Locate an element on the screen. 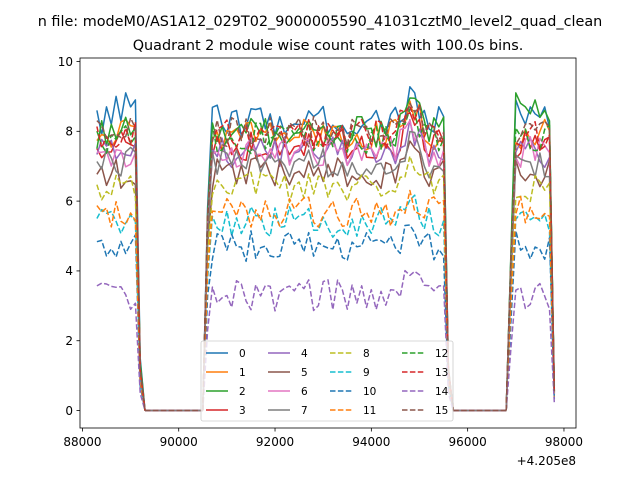 The width and height of the screenshot is (640, 480). x-axis: 88000 90000 92000 94000 96000 98000 is located at coordinates (323, 438).